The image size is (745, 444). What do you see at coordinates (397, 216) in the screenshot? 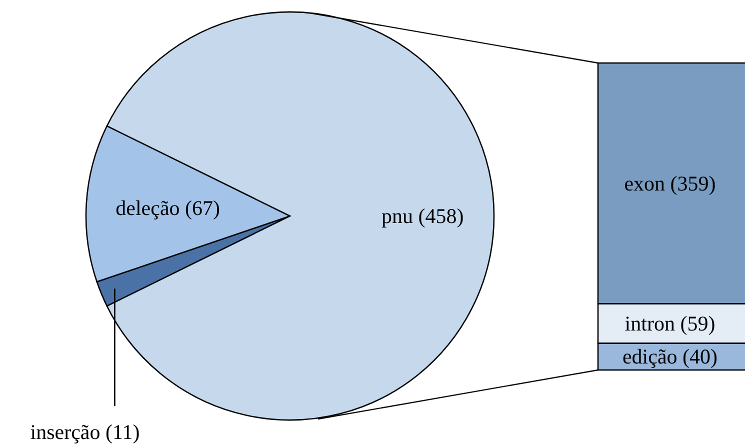
I see `slice-label: pnu` at bounding box center [397, 216].